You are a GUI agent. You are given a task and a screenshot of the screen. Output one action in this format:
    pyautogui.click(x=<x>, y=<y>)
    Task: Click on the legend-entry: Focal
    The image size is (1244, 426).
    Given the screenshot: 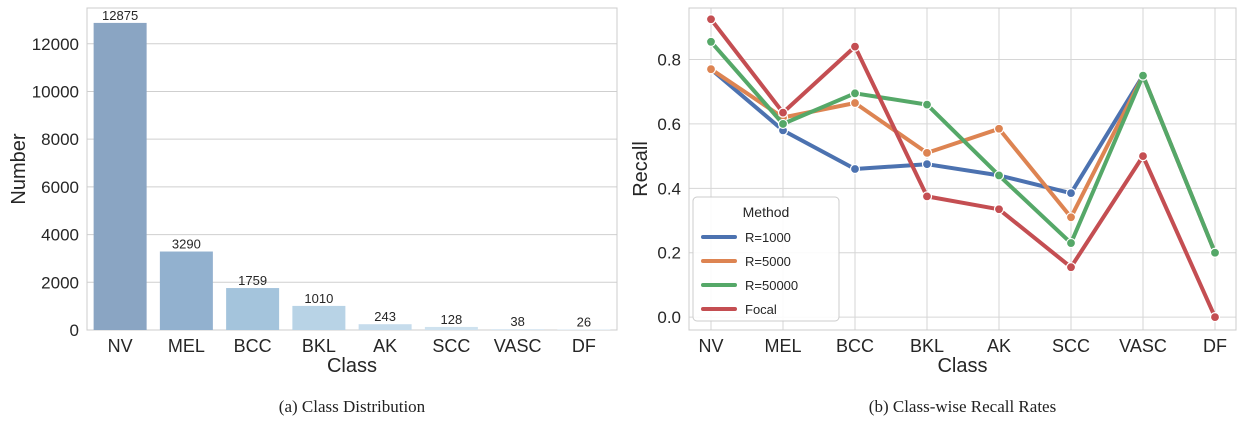 What is the action you would take?
    pyautogui.click(x=761, y=309)
    